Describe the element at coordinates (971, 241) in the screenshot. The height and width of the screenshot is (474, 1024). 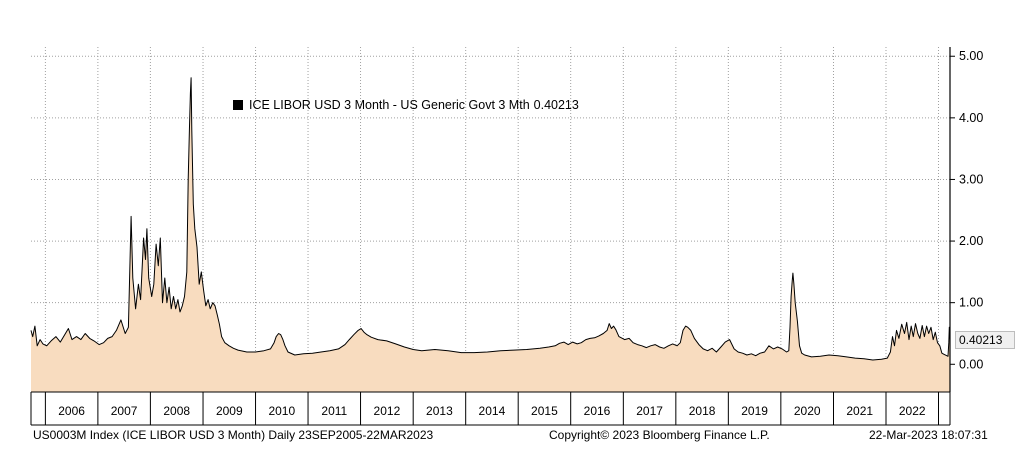
I see `y-tick-label: 2.00` at that location.